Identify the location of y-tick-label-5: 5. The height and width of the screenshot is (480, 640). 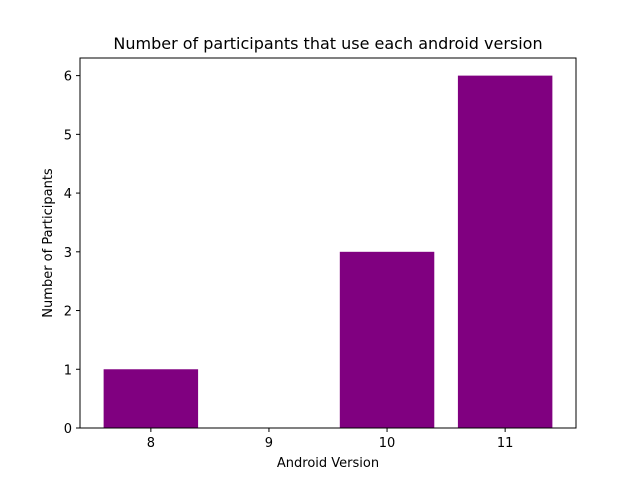
(68, 135).